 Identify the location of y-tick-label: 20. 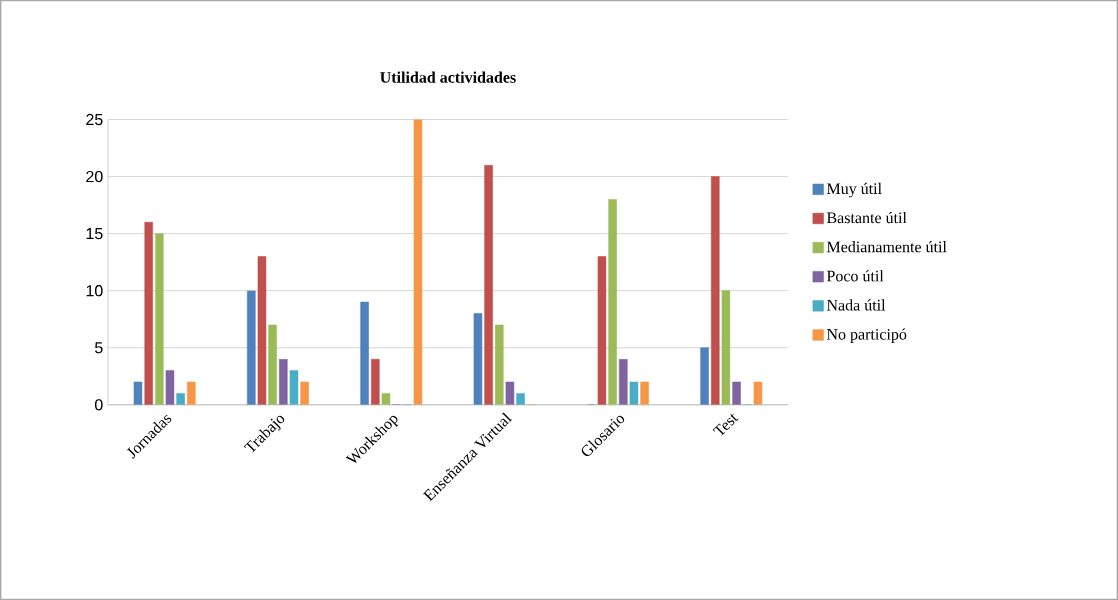
(94, 176).